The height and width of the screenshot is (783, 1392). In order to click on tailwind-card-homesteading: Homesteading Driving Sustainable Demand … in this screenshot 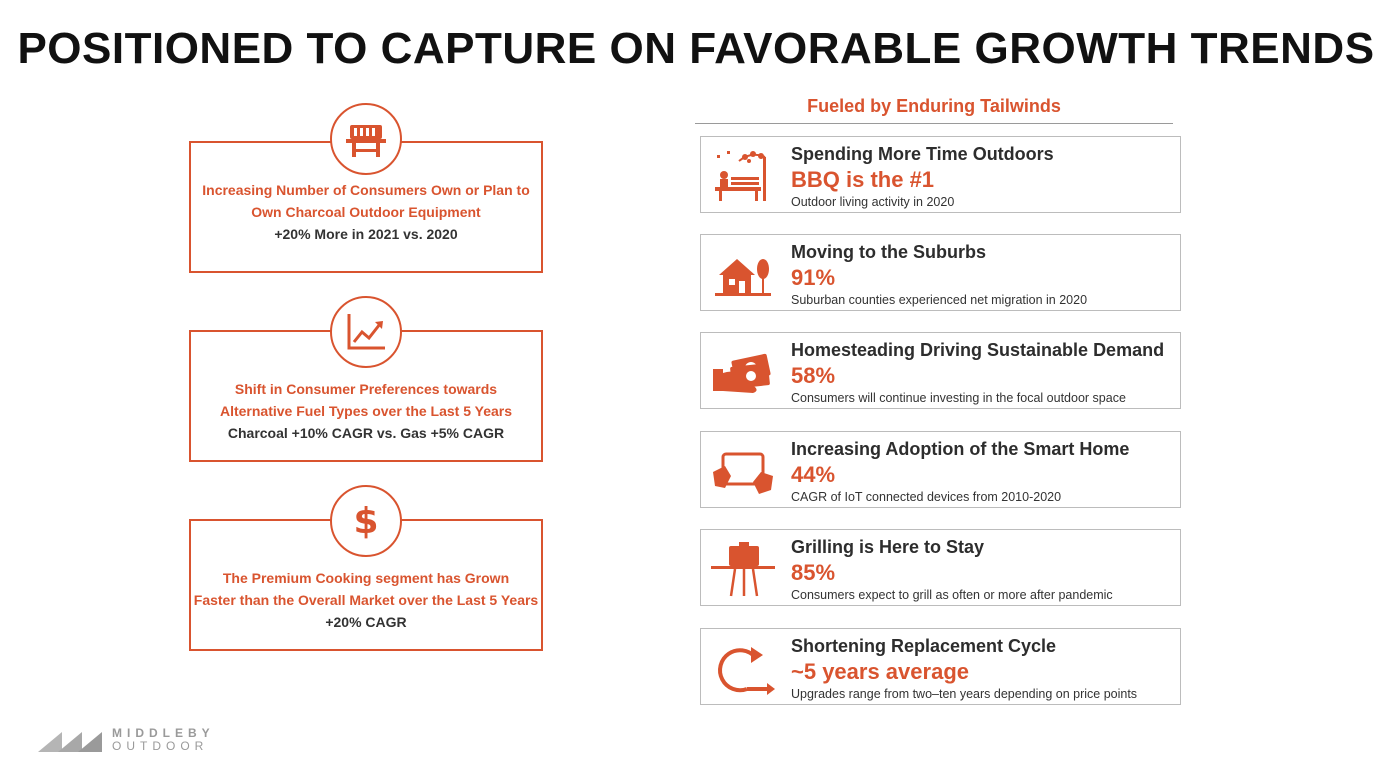, I will do `click(940, 370)`.